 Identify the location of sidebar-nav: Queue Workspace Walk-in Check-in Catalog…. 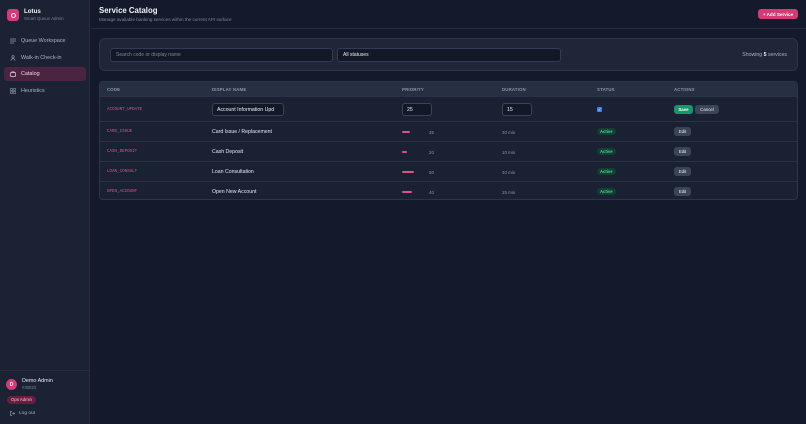
(45, 67).